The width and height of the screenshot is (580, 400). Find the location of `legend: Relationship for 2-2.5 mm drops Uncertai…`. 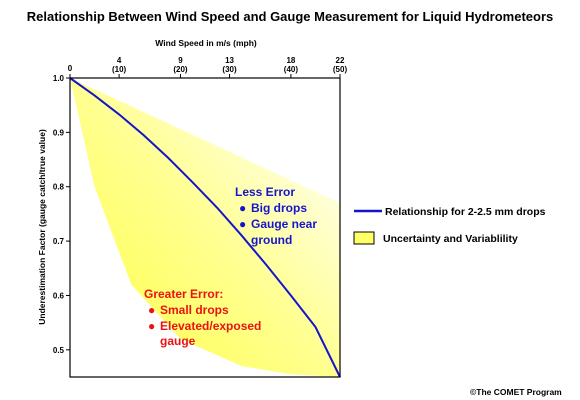

legend: Relationship for 2-2.5 mm drops Uncertai… is located at coordinates (449, 225).